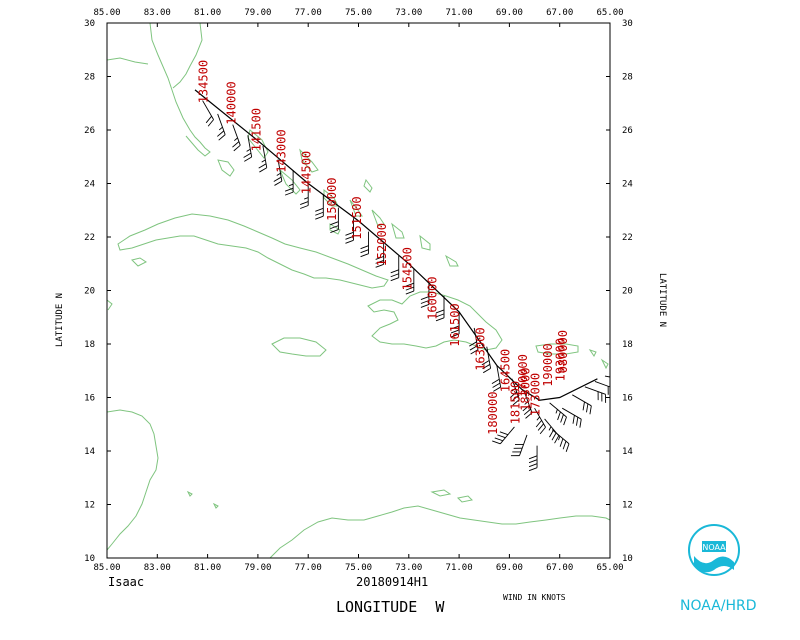 The width and height of the screenshot is (800, 640). What do you see at coordinates (627, 131) in the screenshot?
I see `lat-tick-label-right: 26` at bounding box center [627, 131].